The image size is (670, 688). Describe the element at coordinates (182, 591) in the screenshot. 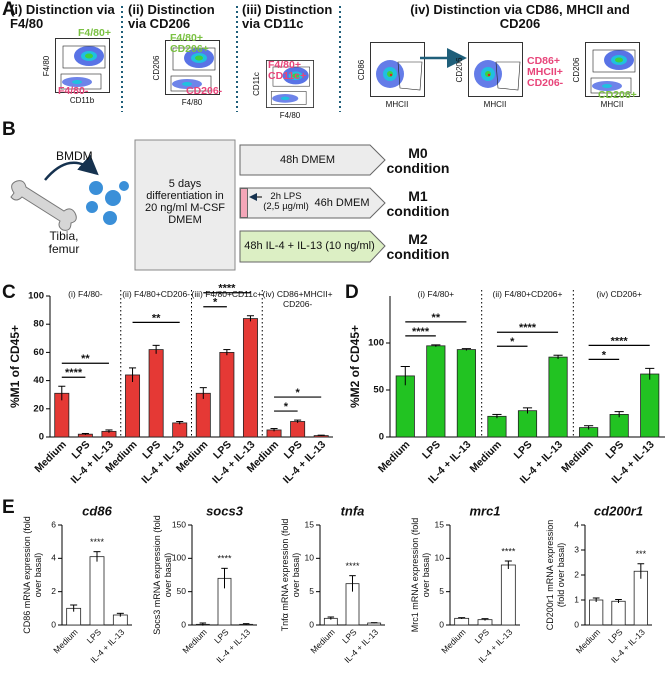

I see `y-tick-label: 50` at that location.